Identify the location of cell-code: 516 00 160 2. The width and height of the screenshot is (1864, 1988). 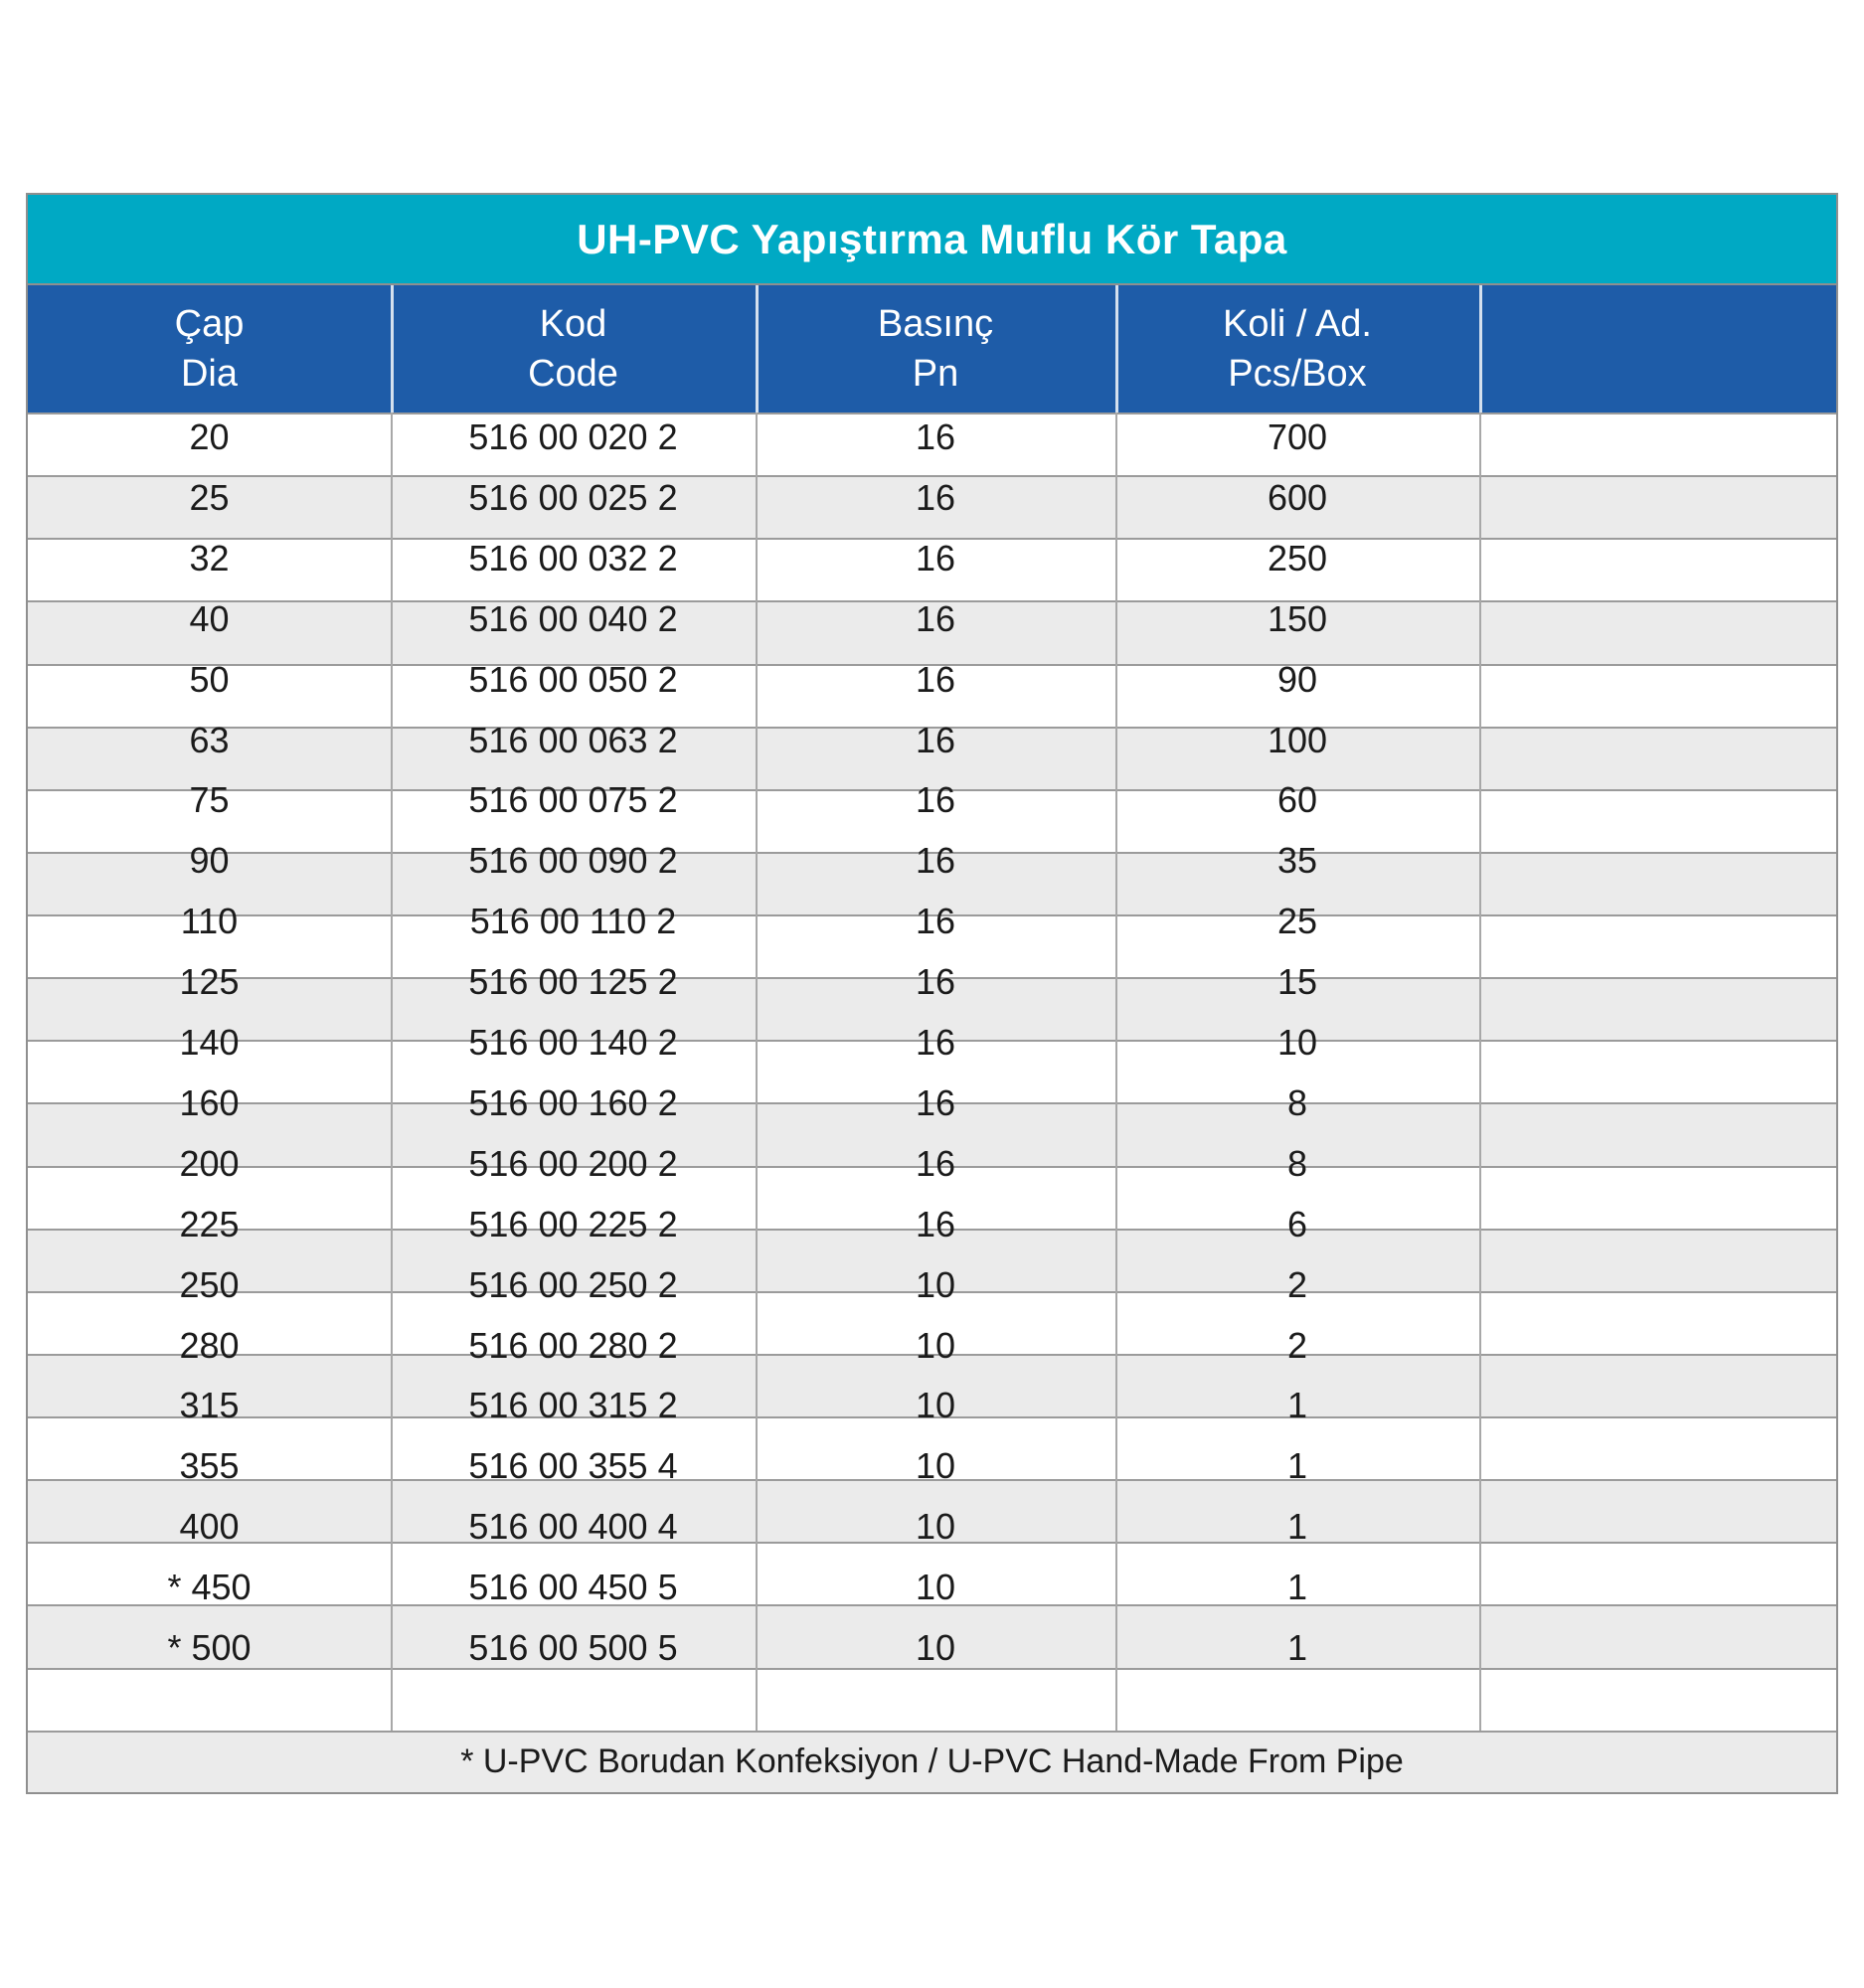
(573, 1102).